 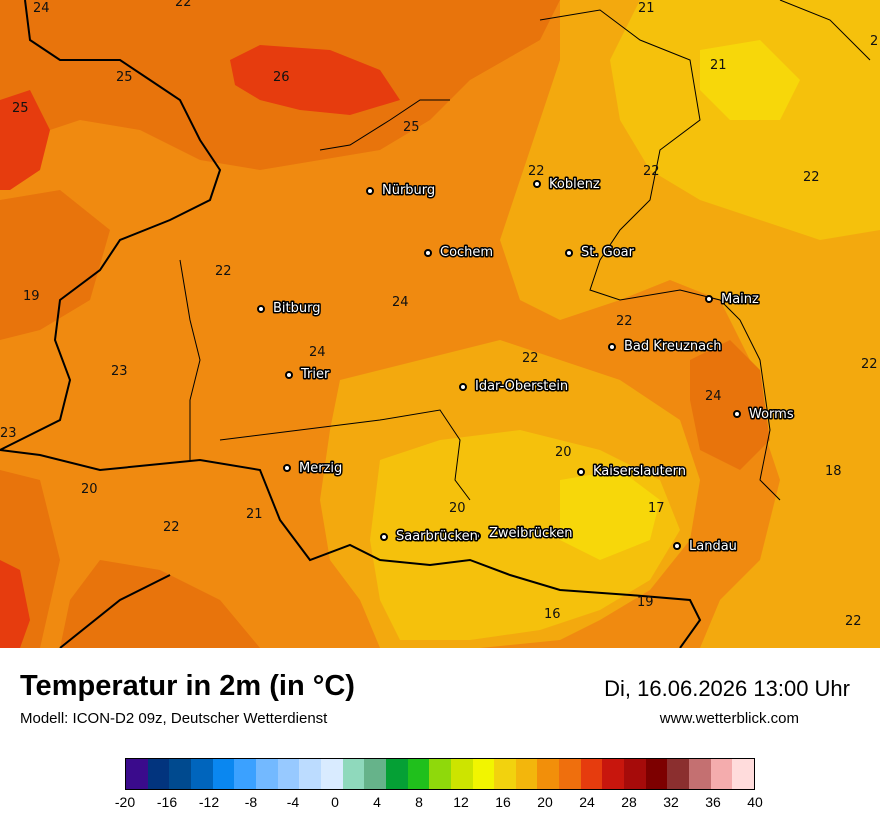 I want to click on isotherm-label: 16, so click(x=552, y=614).